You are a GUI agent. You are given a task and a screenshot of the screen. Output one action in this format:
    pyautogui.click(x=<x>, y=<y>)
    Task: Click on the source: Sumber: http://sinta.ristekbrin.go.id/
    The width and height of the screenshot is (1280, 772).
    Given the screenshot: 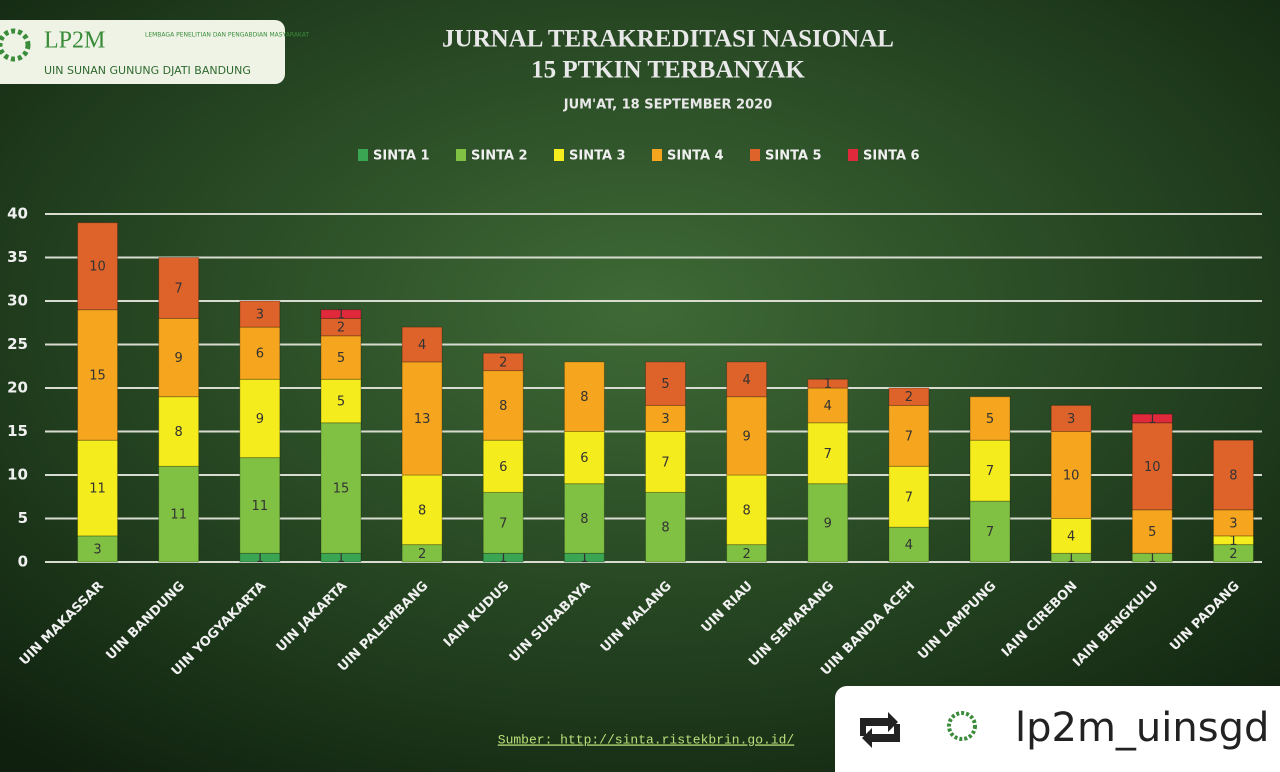 What is the action you would take?
    pyautogui.click(x=646, y=739)
    